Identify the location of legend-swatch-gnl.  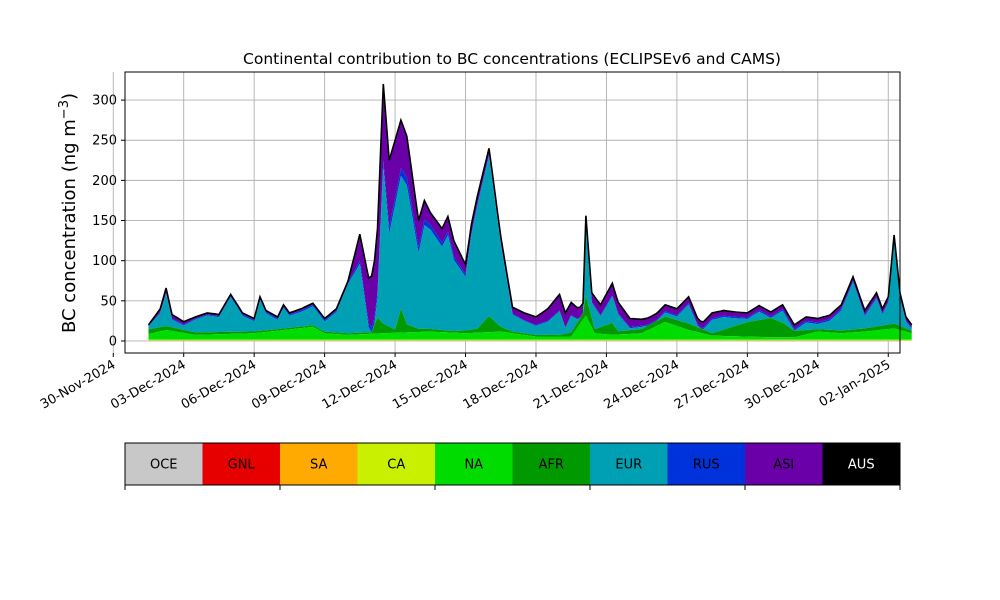
(241, 464).